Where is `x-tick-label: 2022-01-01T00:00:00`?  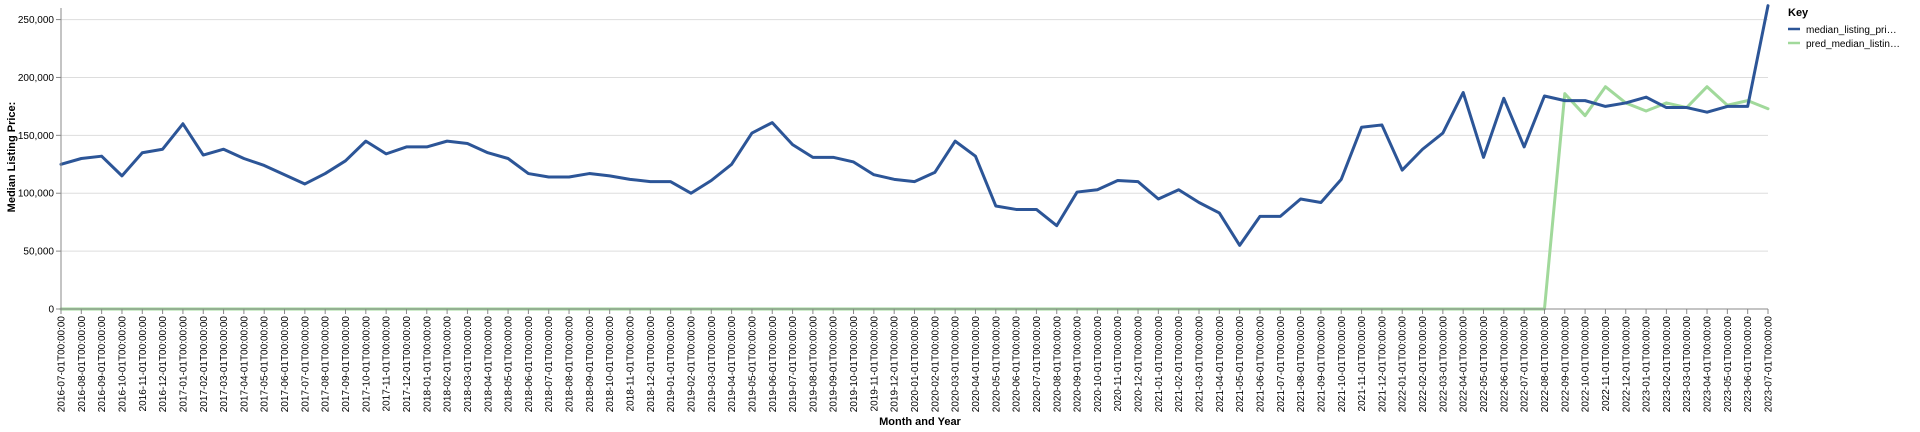
x-tick-label: 2022-01-01T00:00:00 is located at coordinates (1403, 364).